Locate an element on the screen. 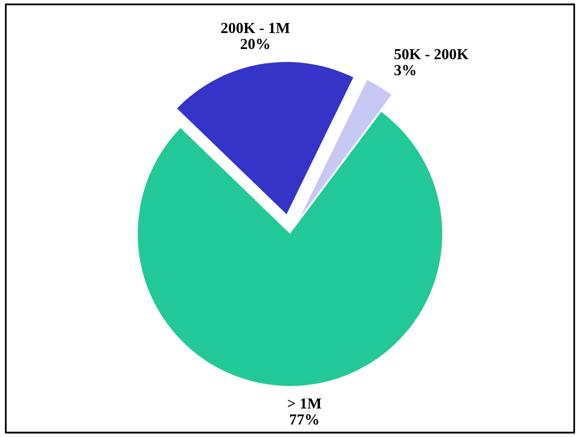 This screenshot has width=580, height=437. data-label: 77% is located at coordinates (304, 419).